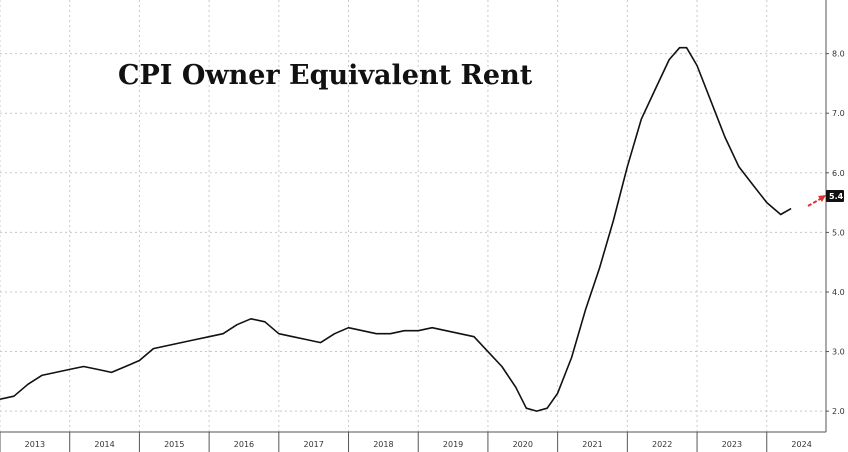  What do you see at coordinates (35, 444) in the screenshot?
I see `x-tick-label: 2013` at bounding box center [35, 444].